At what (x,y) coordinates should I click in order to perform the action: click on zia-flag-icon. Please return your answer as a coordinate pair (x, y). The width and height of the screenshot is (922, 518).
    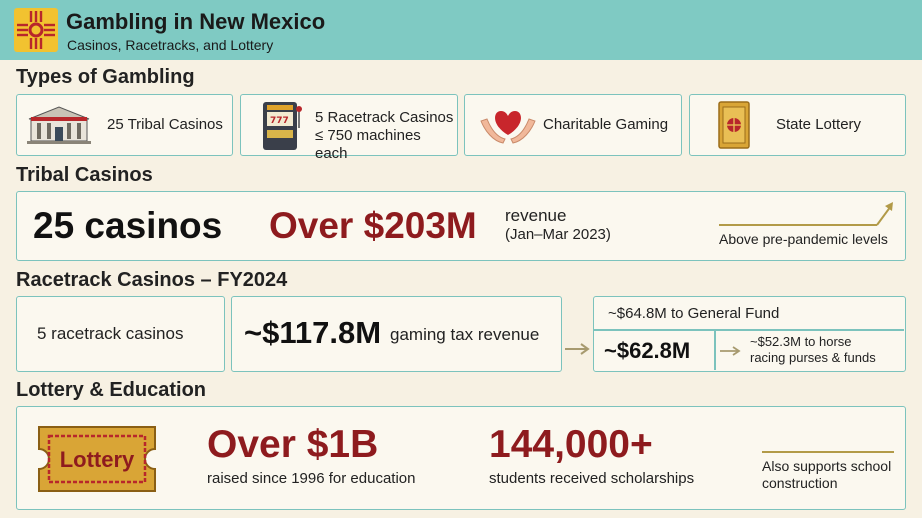
    Looking at the image, I should click on (36, 30).